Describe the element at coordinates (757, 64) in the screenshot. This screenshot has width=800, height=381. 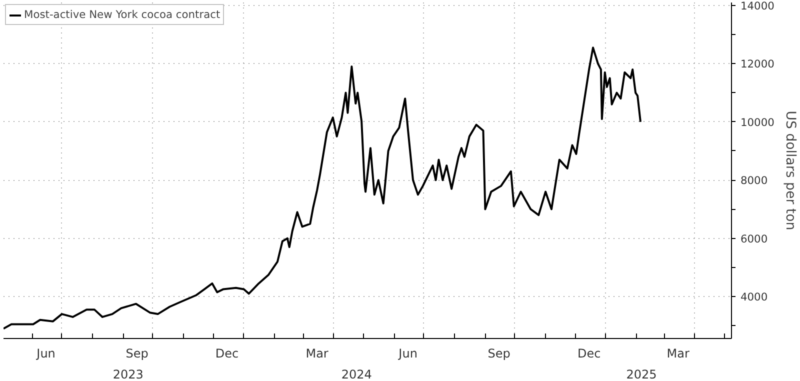
I see `y2-tick-label: 12000` at that location.